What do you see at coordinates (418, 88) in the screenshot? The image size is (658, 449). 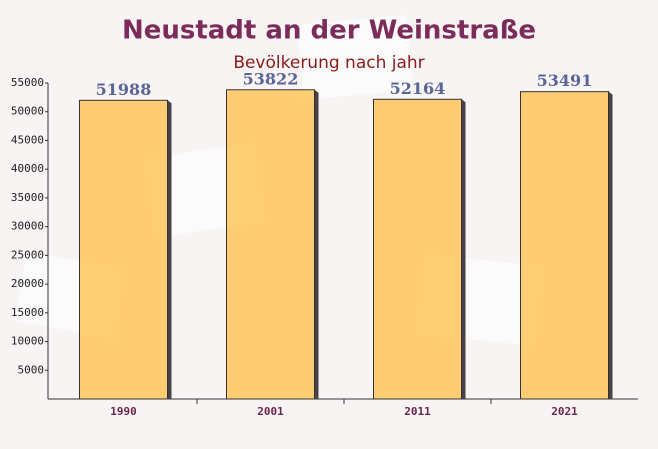 I see `value-label: 52164` at bounding box center [418, 88].